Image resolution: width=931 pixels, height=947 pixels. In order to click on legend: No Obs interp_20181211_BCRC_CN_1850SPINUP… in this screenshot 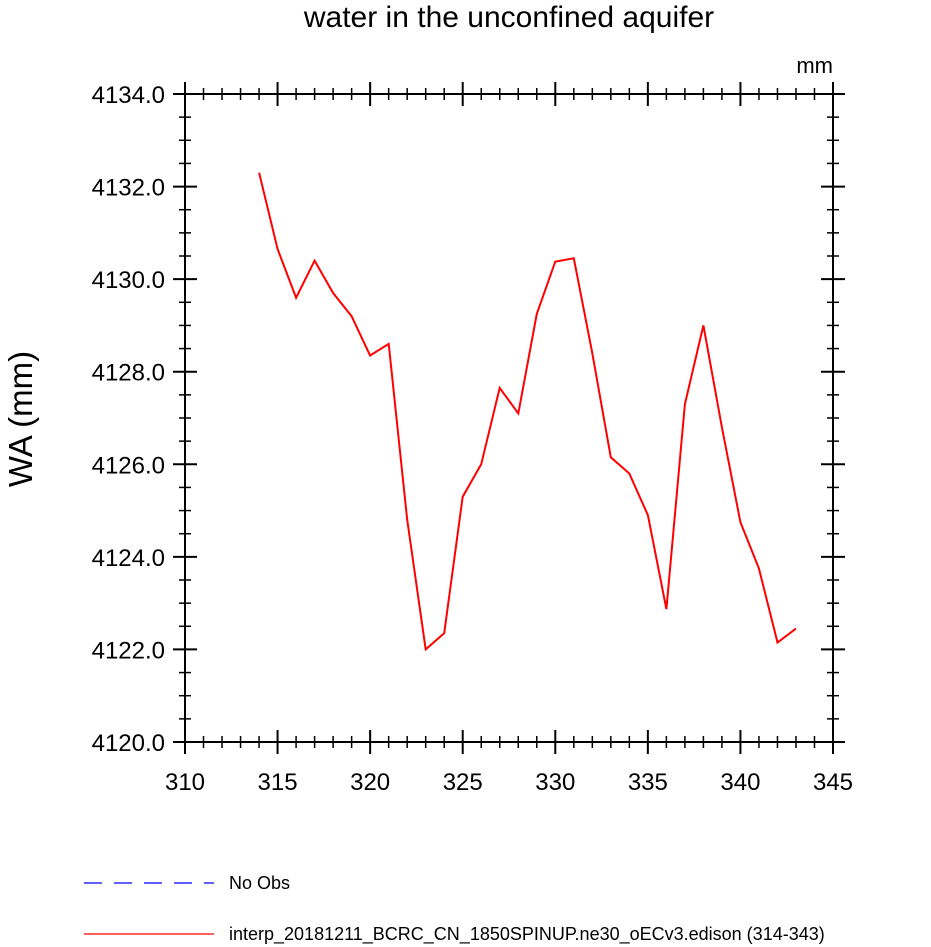, I will do `click(454, 909)`.